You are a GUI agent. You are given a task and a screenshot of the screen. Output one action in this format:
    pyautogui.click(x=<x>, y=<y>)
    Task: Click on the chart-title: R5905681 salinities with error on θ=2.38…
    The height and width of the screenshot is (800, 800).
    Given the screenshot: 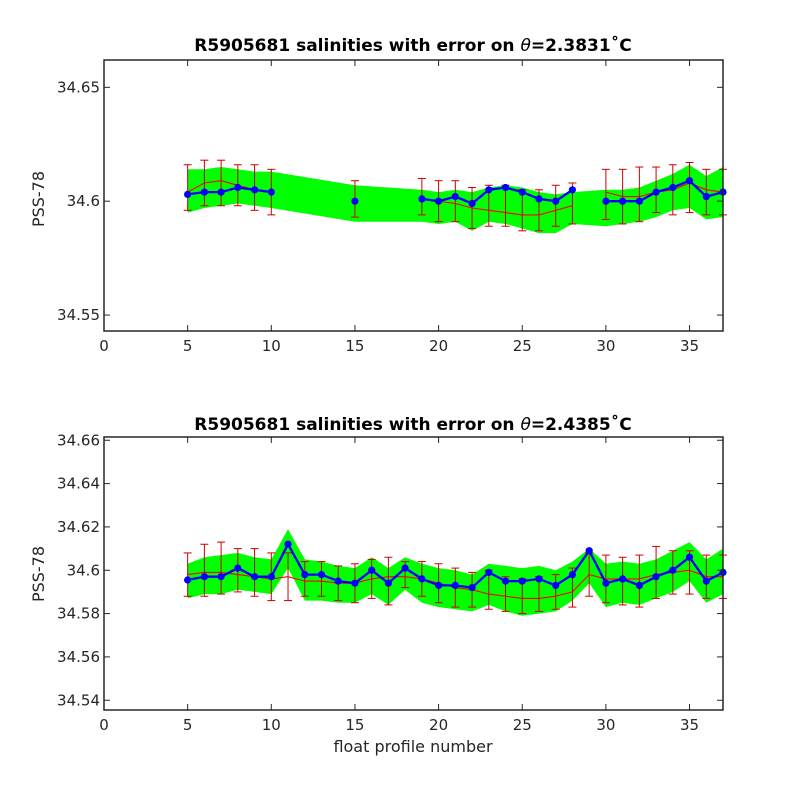 What is the action you would take?
    pyautogui.click(x=412, y=45)
    